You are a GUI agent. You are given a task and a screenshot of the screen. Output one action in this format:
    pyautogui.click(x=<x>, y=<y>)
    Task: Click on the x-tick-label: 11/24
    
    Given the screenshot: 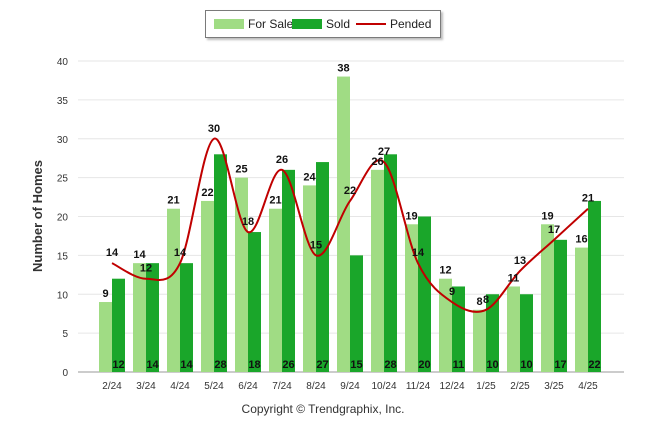 What is the action you would take?
    pyautogui.click(x=418, y=386)
    